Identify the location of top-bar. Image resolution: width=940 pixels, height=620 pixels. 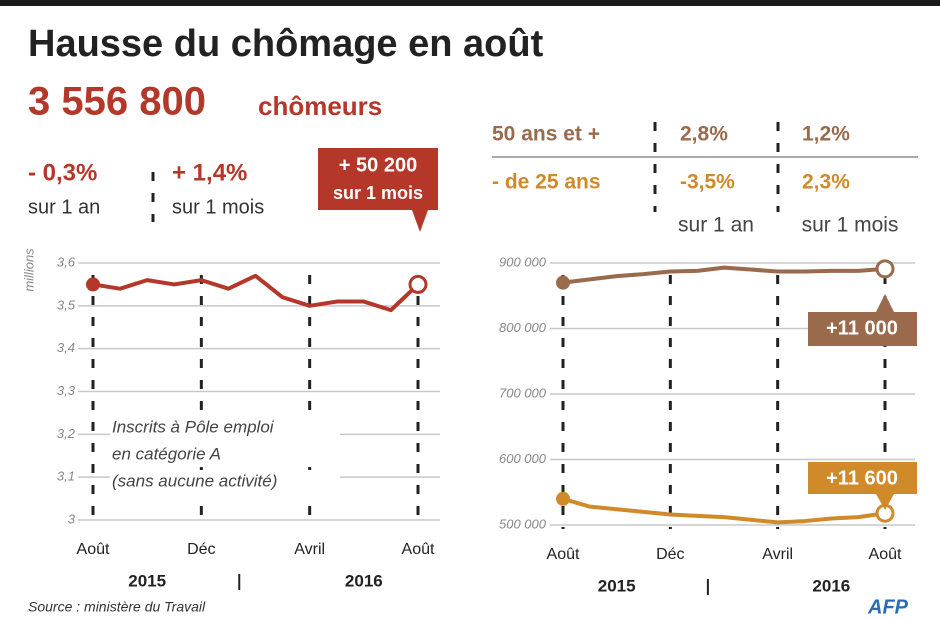
(470, 3).